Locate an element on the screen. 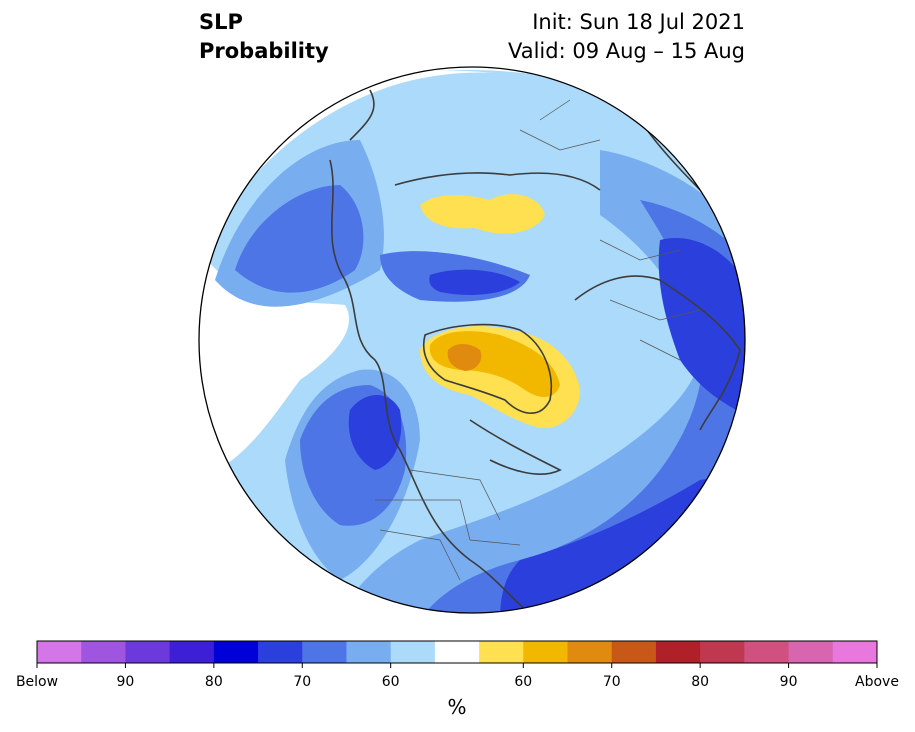 The width and height of the screenshot is (915, 732). variable-title: SLP is located at coordinates (221, 22).